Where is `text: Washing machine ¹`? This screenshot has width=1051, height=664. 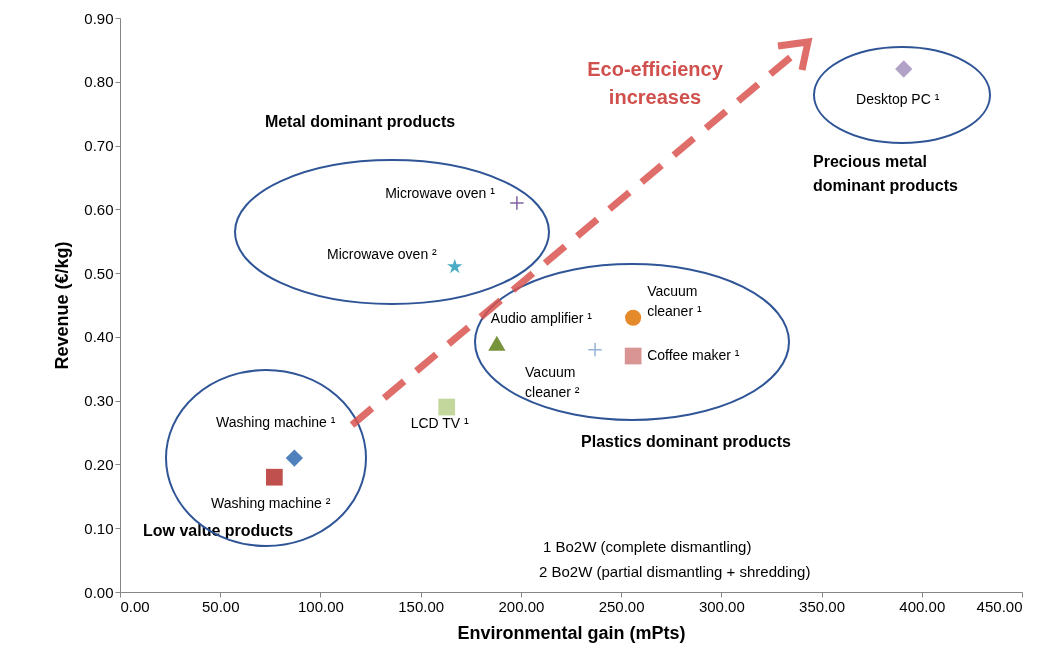
text: Washing machine ¹ is located at coordinates (276, 422).